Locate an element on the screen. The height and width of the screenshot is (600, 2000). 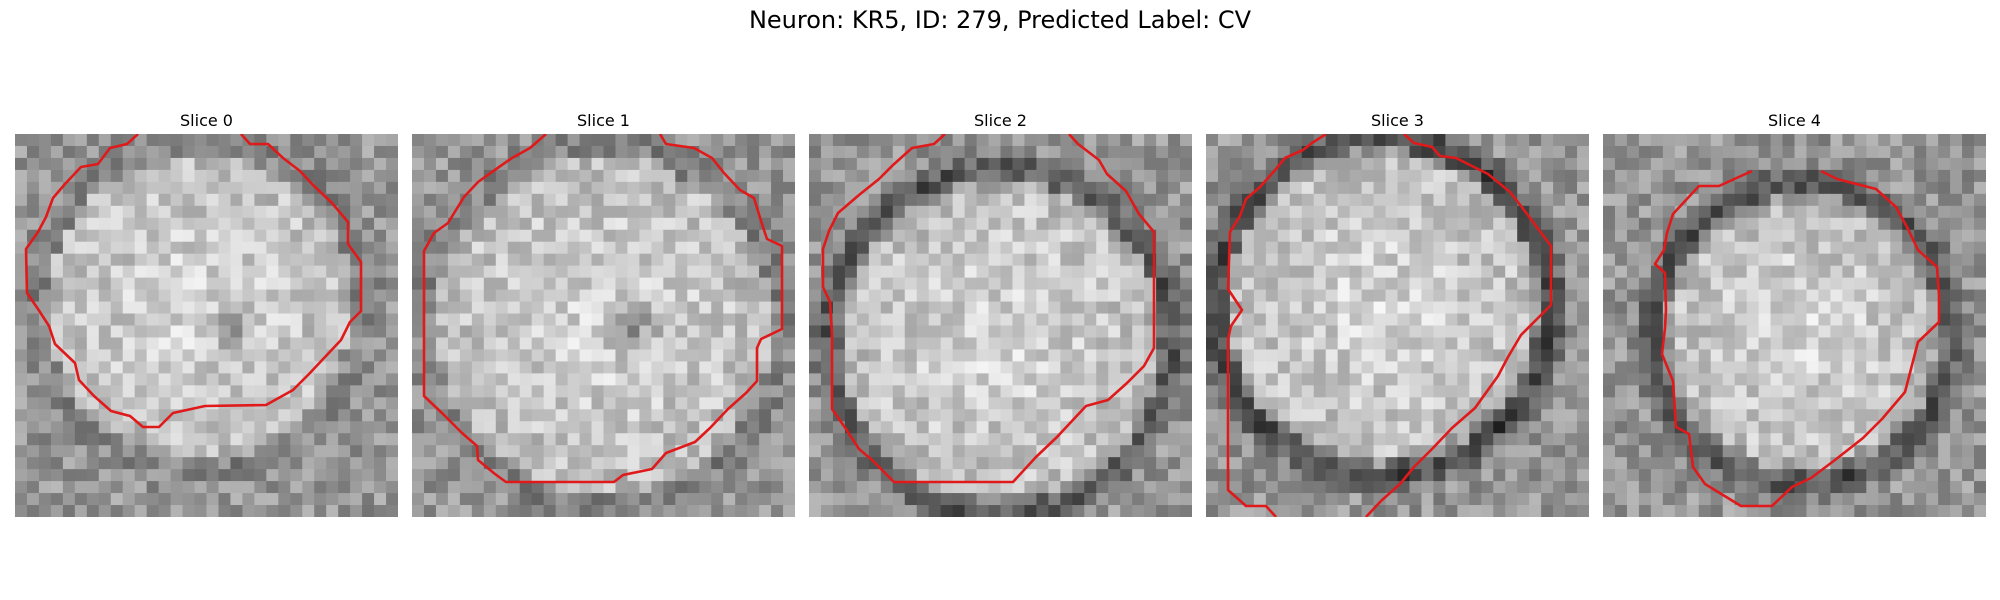
slice-panel-0: Slice 0 is located at coordinates (206, 312).